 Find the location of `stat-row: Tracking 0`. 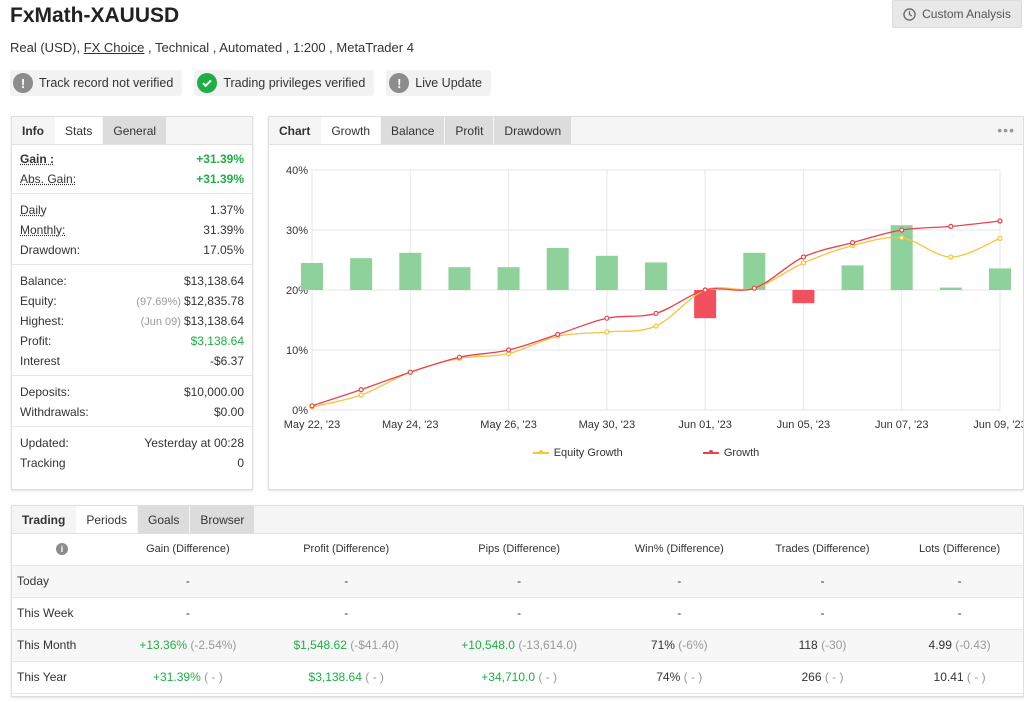

stat-row: Tracking 0 is located at coordinates (132, 463).